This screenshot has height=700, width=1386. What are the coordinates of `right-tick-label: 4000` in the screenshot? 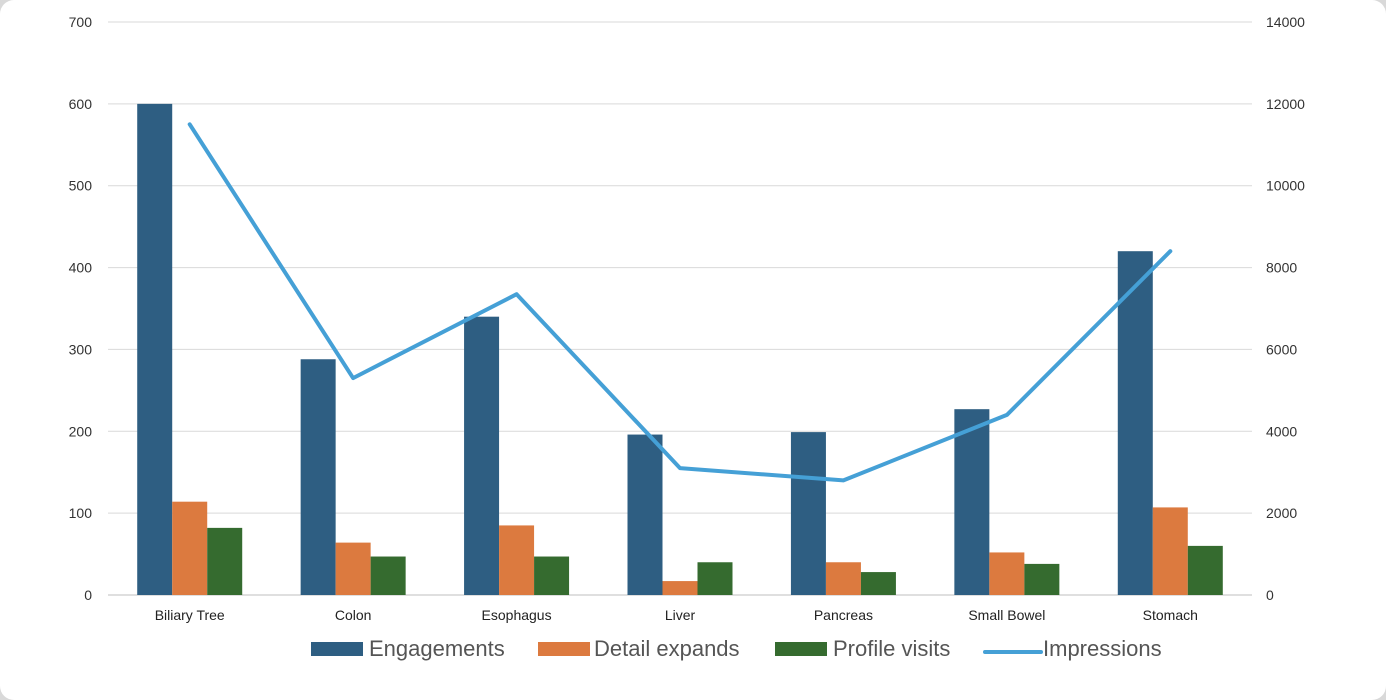 It's located at (1281, 431).